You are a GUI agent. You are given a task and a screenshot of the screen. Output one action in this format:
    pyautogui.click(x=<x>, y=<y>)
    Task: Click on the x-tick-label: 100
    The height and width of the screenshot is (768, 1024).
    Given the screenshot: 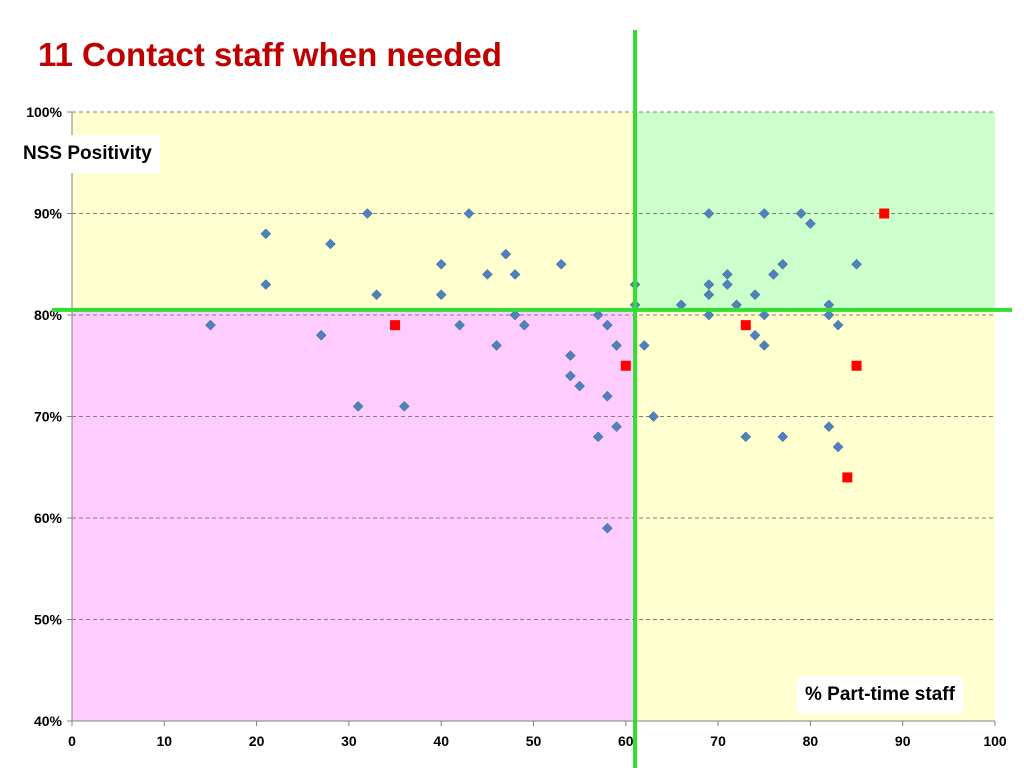 What is the action you would take?
    pyautogui.click(x=995, y=741)
    